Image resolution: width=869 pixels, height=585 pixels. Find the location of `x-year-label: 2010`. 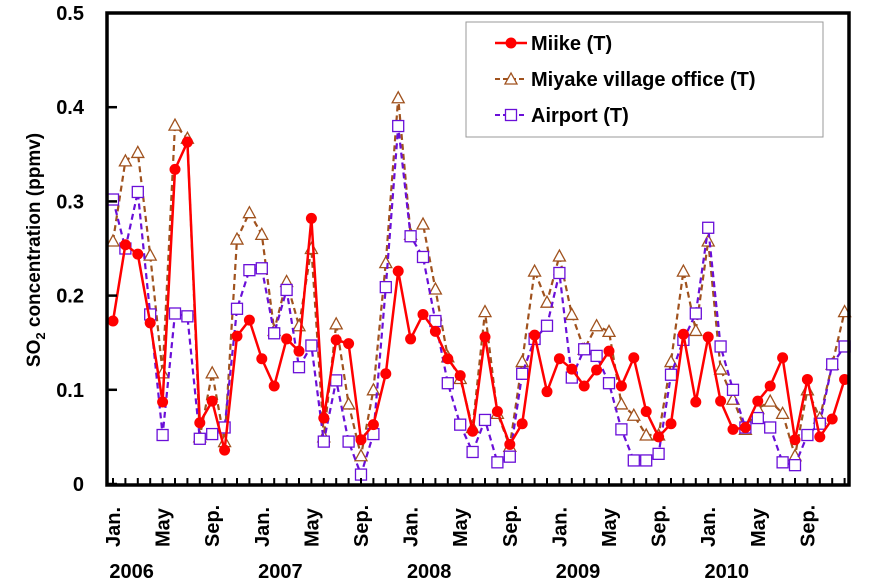

x-year-label: 2010 is located at coordinates (727, 572).